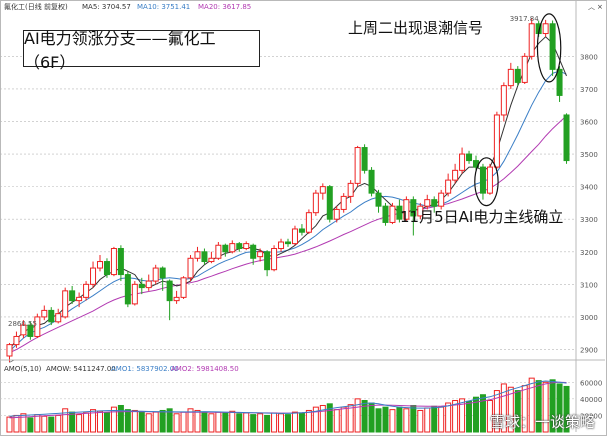 Image resolution: width=607 pixels, height=436 pixels. Describe the element at coordinates (415, 28) in the screenshot. I see `annotation-retreat: 上周二出现退潮信号` at that location.